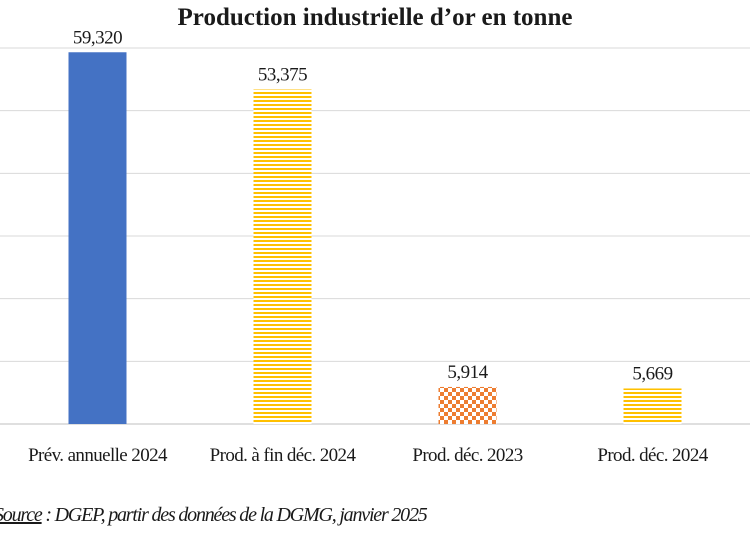 This screenshot has width=750, height=536. Describe the element at coordinates (98, 455) in the screenshot. I see `category-label-1: Prév. annuelle 2024` at that location.